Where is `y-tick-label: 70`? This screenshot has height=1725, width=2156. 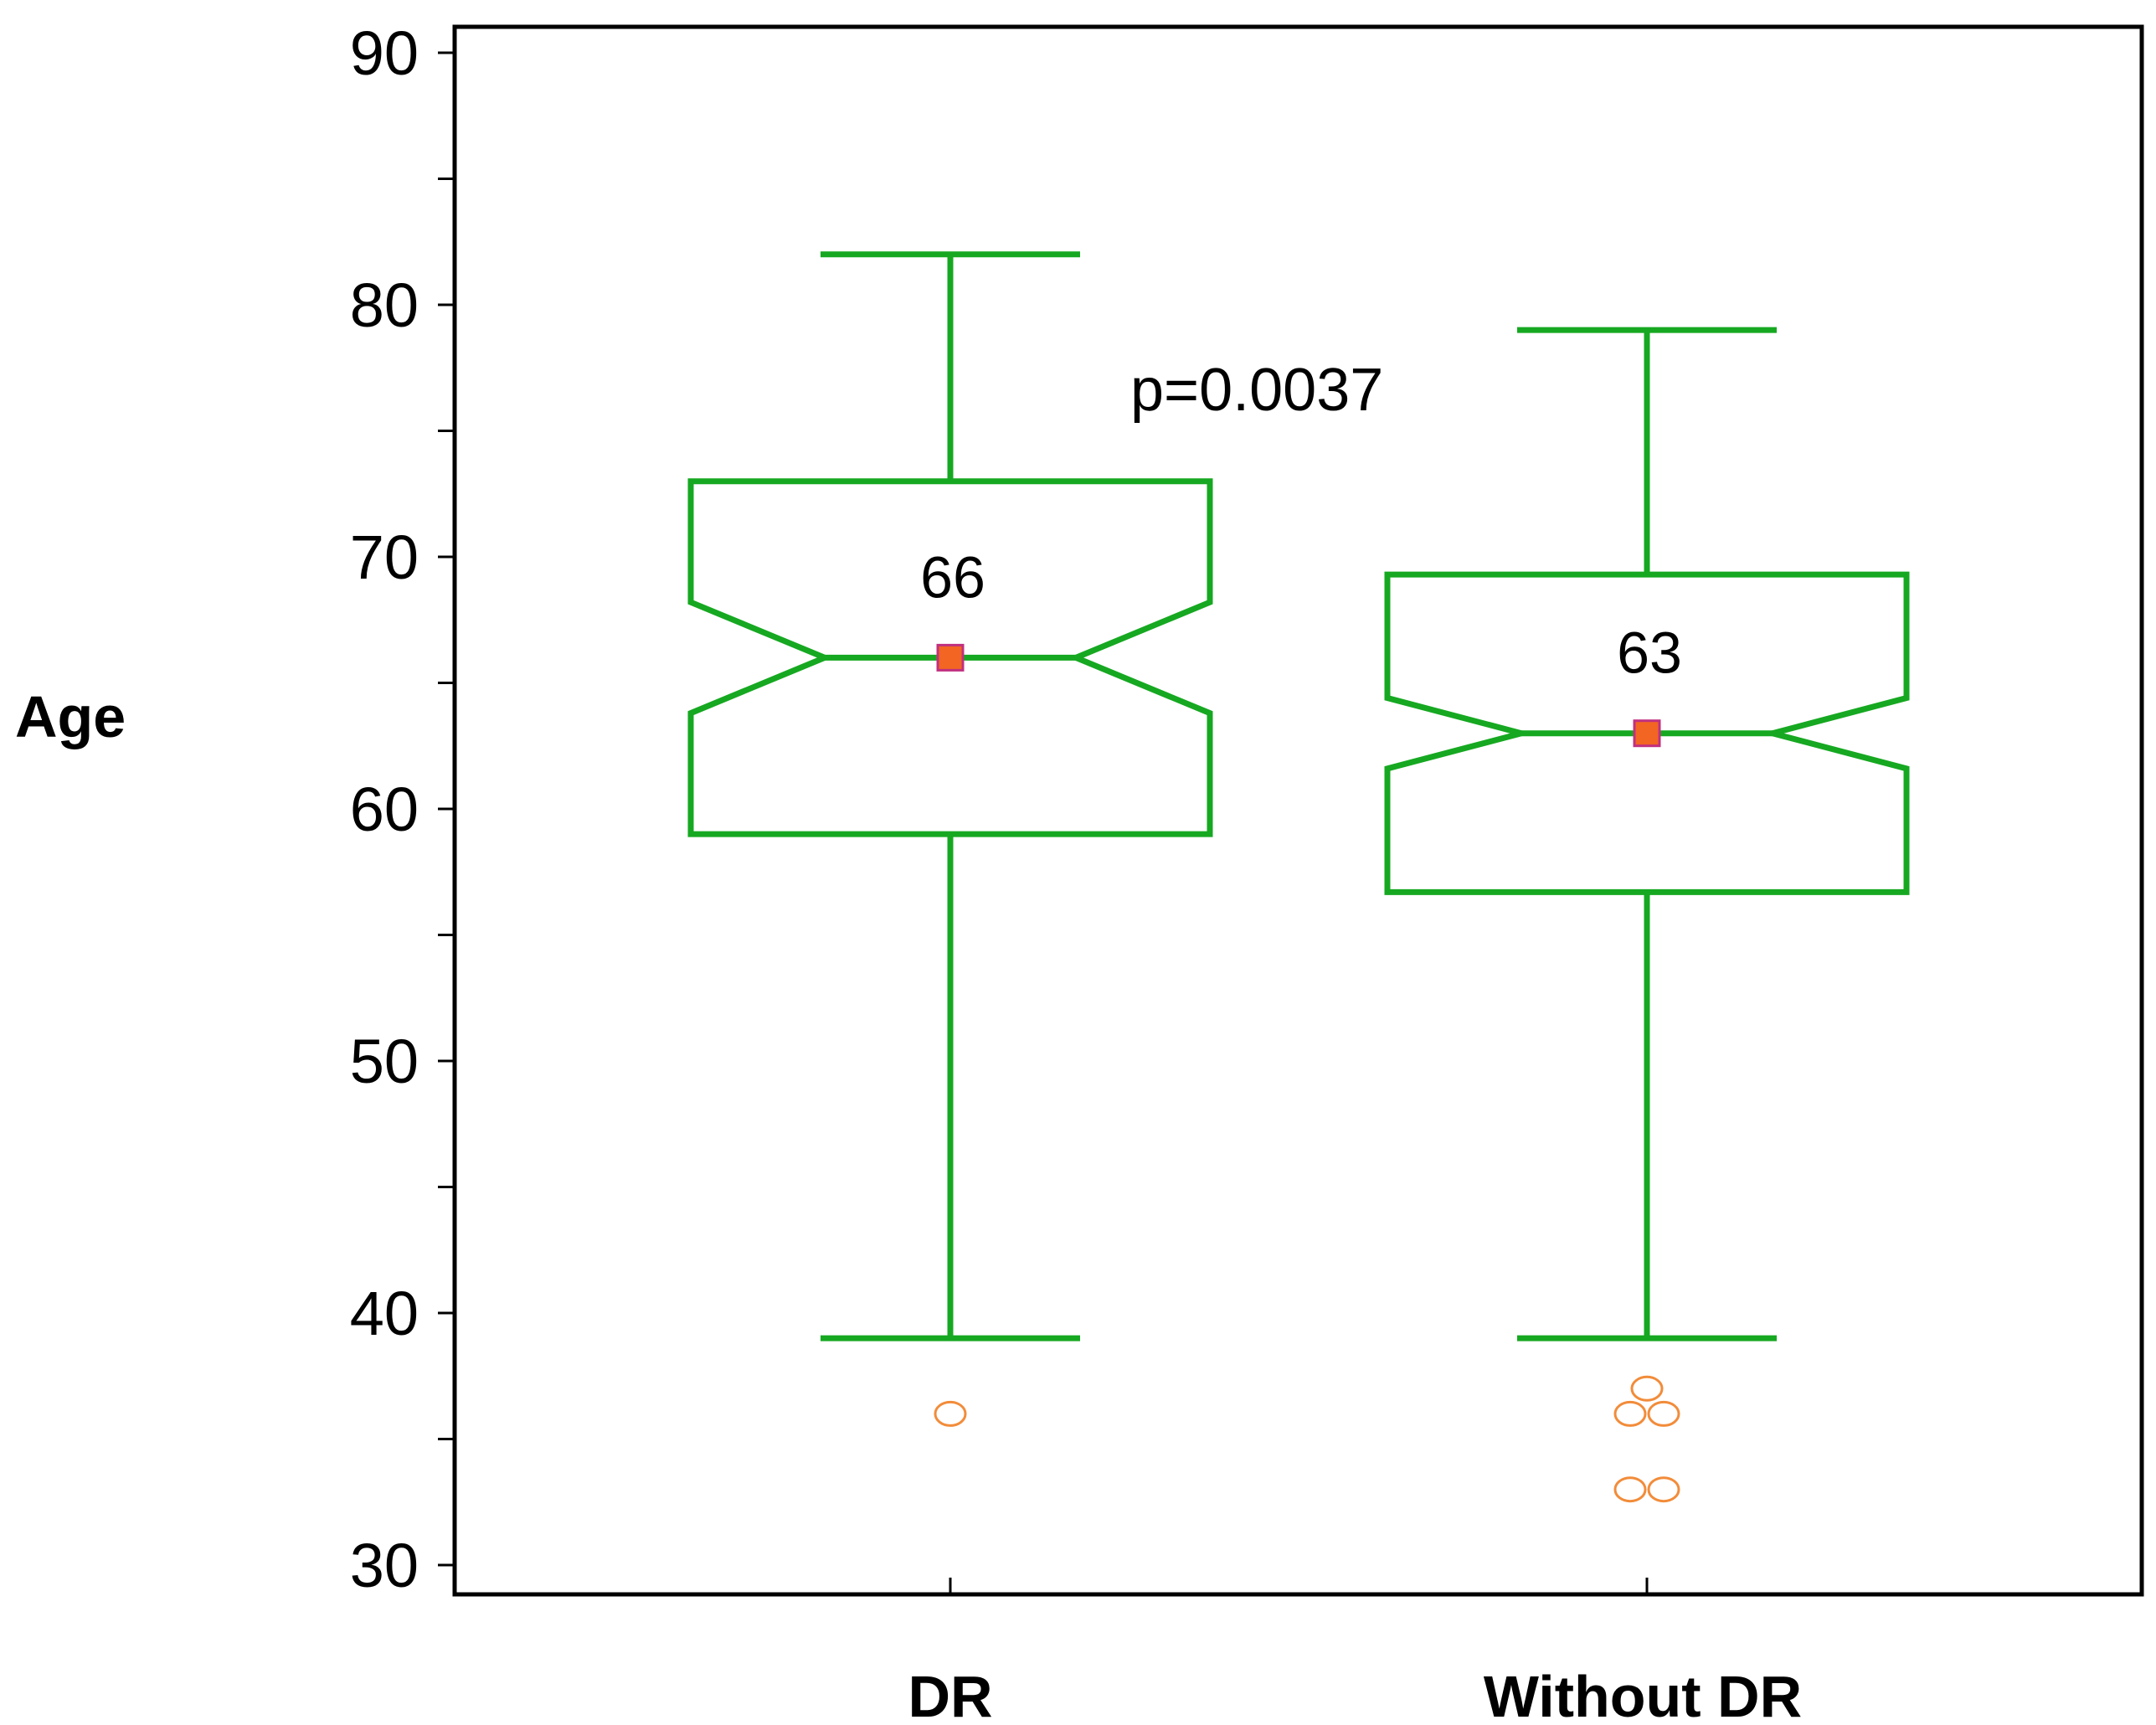 y-tick-label: 70 is located at coordinates (384, 557).